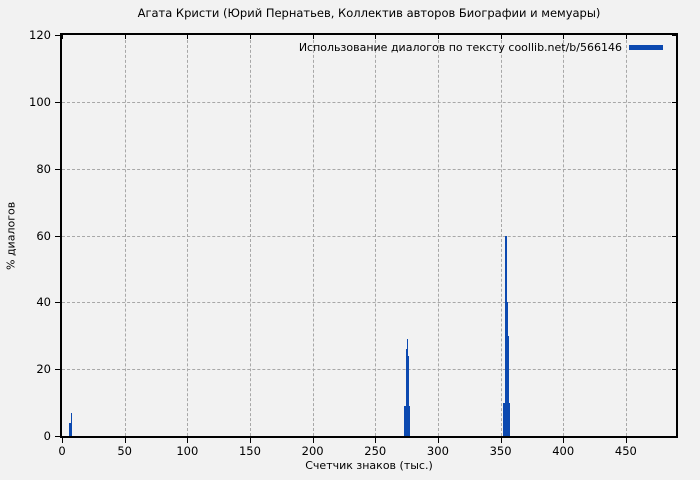 This screenshot has width=700, height=480. What do you see at coordinates (47, 436) in the screenshot?
I see `y-tick-label-0: 0` at bounding box center [47, 436].